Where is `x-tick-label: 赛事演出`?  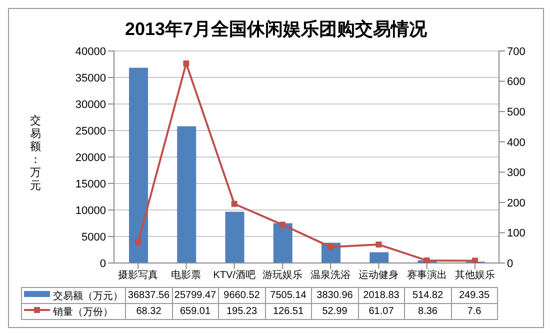
x-tick-label: 赛事演出 is located at coordinates (426, 275).